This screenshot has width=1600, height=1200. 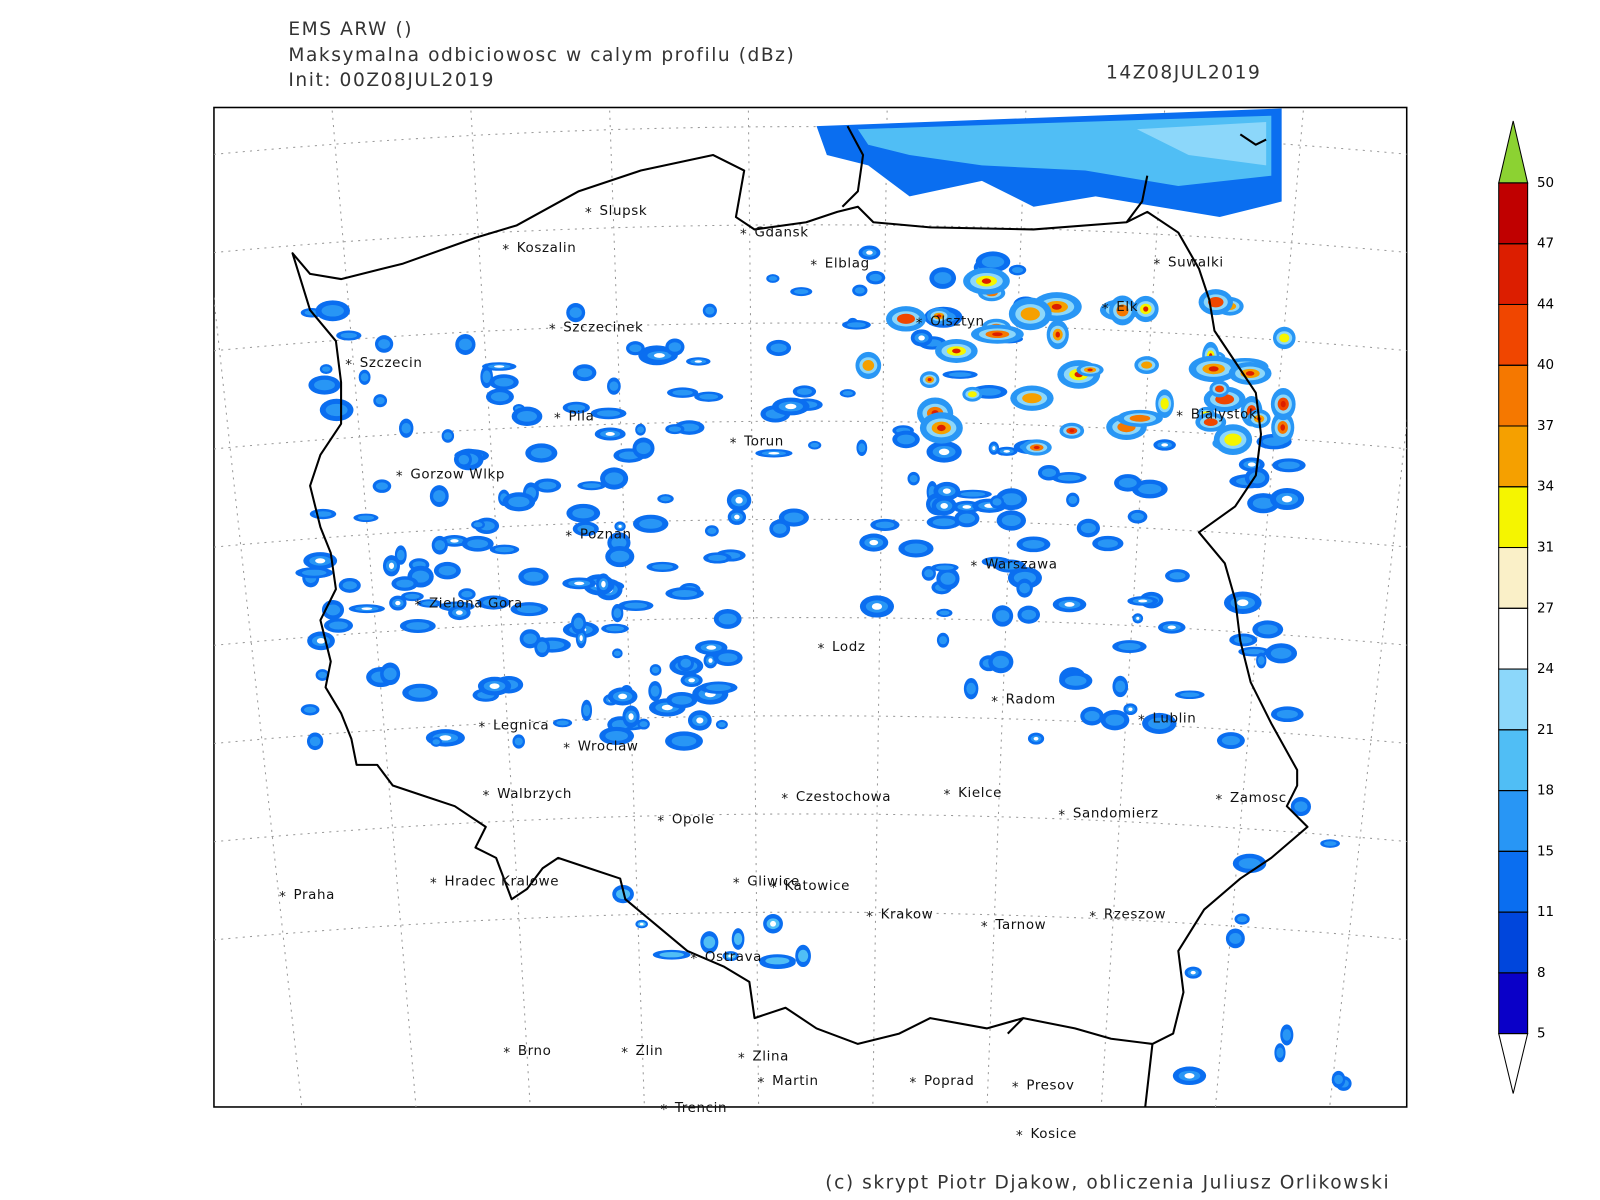 I want to click on city-label: Kosice, so click(x=1053, y=1134).